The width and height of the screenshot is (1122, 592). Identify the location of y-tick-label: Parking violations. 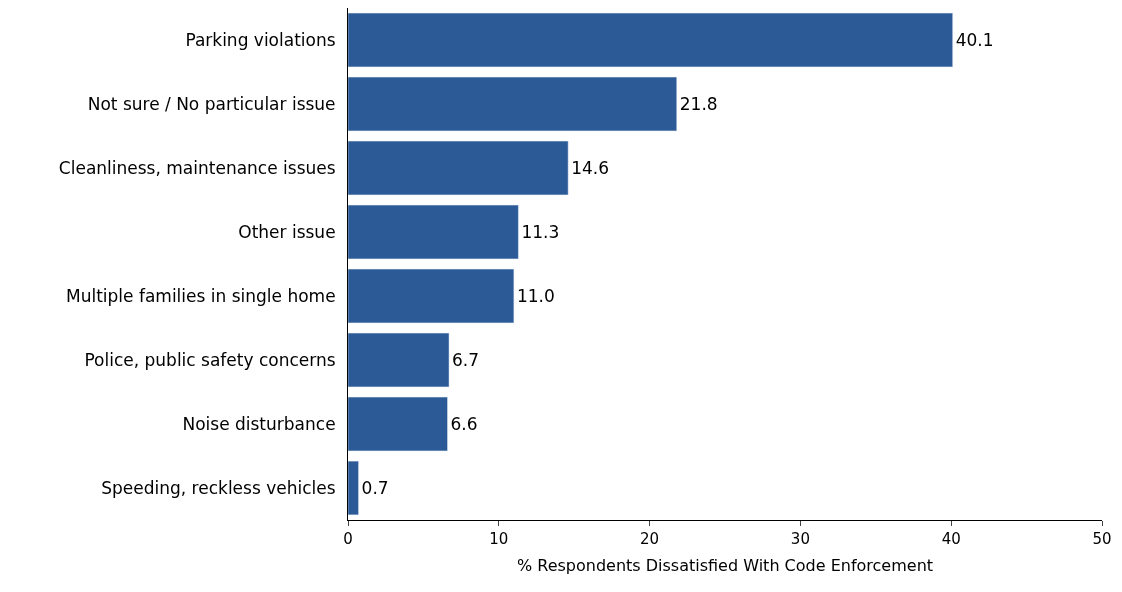
(260, 39).